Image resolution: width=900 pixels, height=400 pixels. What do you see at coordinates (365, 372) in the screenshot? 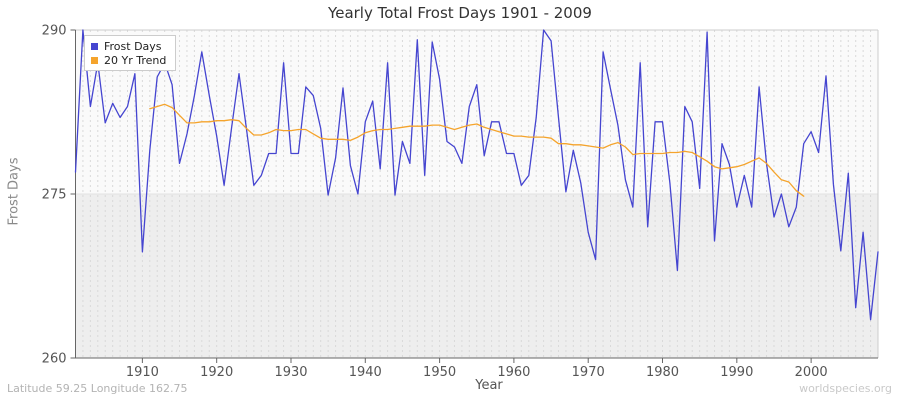
I see `x-tick-label: 1940` at bounding box center [365, 372].